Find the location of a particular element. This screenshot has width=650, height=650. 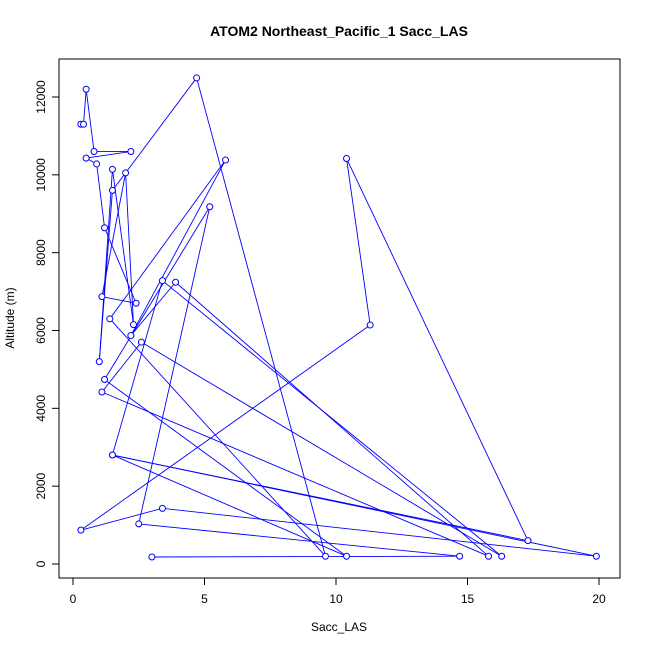

y-tick-label: 10000 is located at coordinates (41, 175).